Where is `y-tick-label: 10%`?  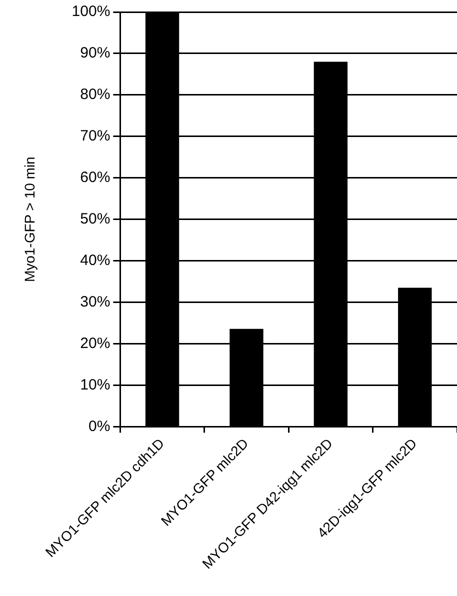 y-tick-label: 10% is located at coordinates (95, 385).